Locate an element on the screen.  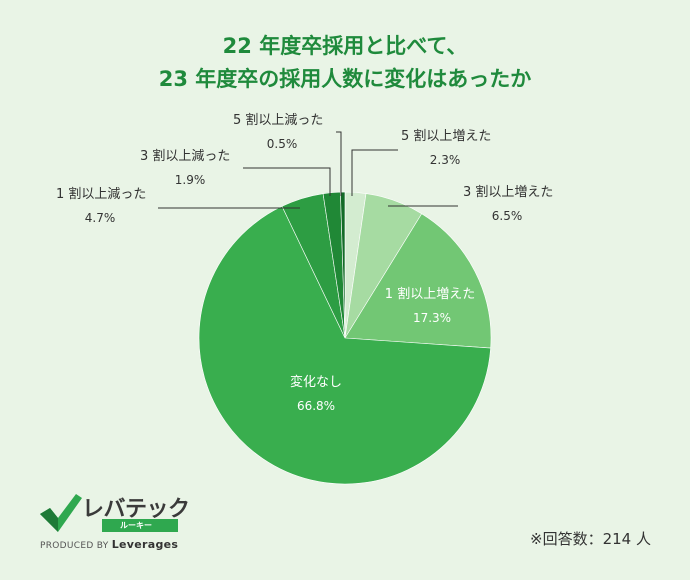
chart-title: 22 年度卒採用と比べて、 23 年度卒の採用人数に変化はあったか is located at coordinates (345, 63).